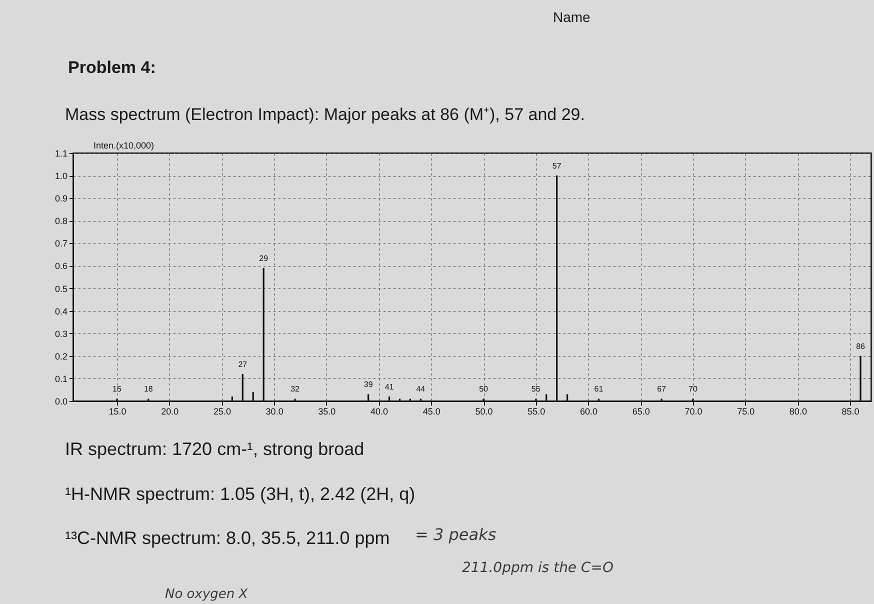  What do you see at coordinates (536, 389) in the screenshot?
I see `annotation: 55` at bounding box center [536, 389].